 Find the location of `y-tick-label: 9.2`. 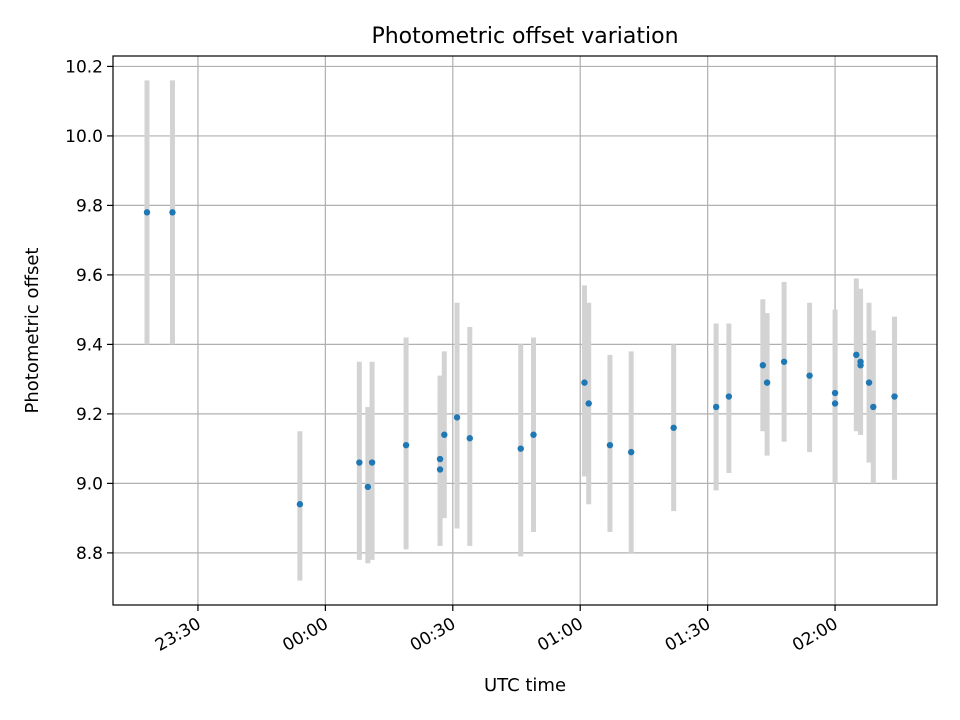

y-tick-label: 9.2 is located at coordinates (89, 415).